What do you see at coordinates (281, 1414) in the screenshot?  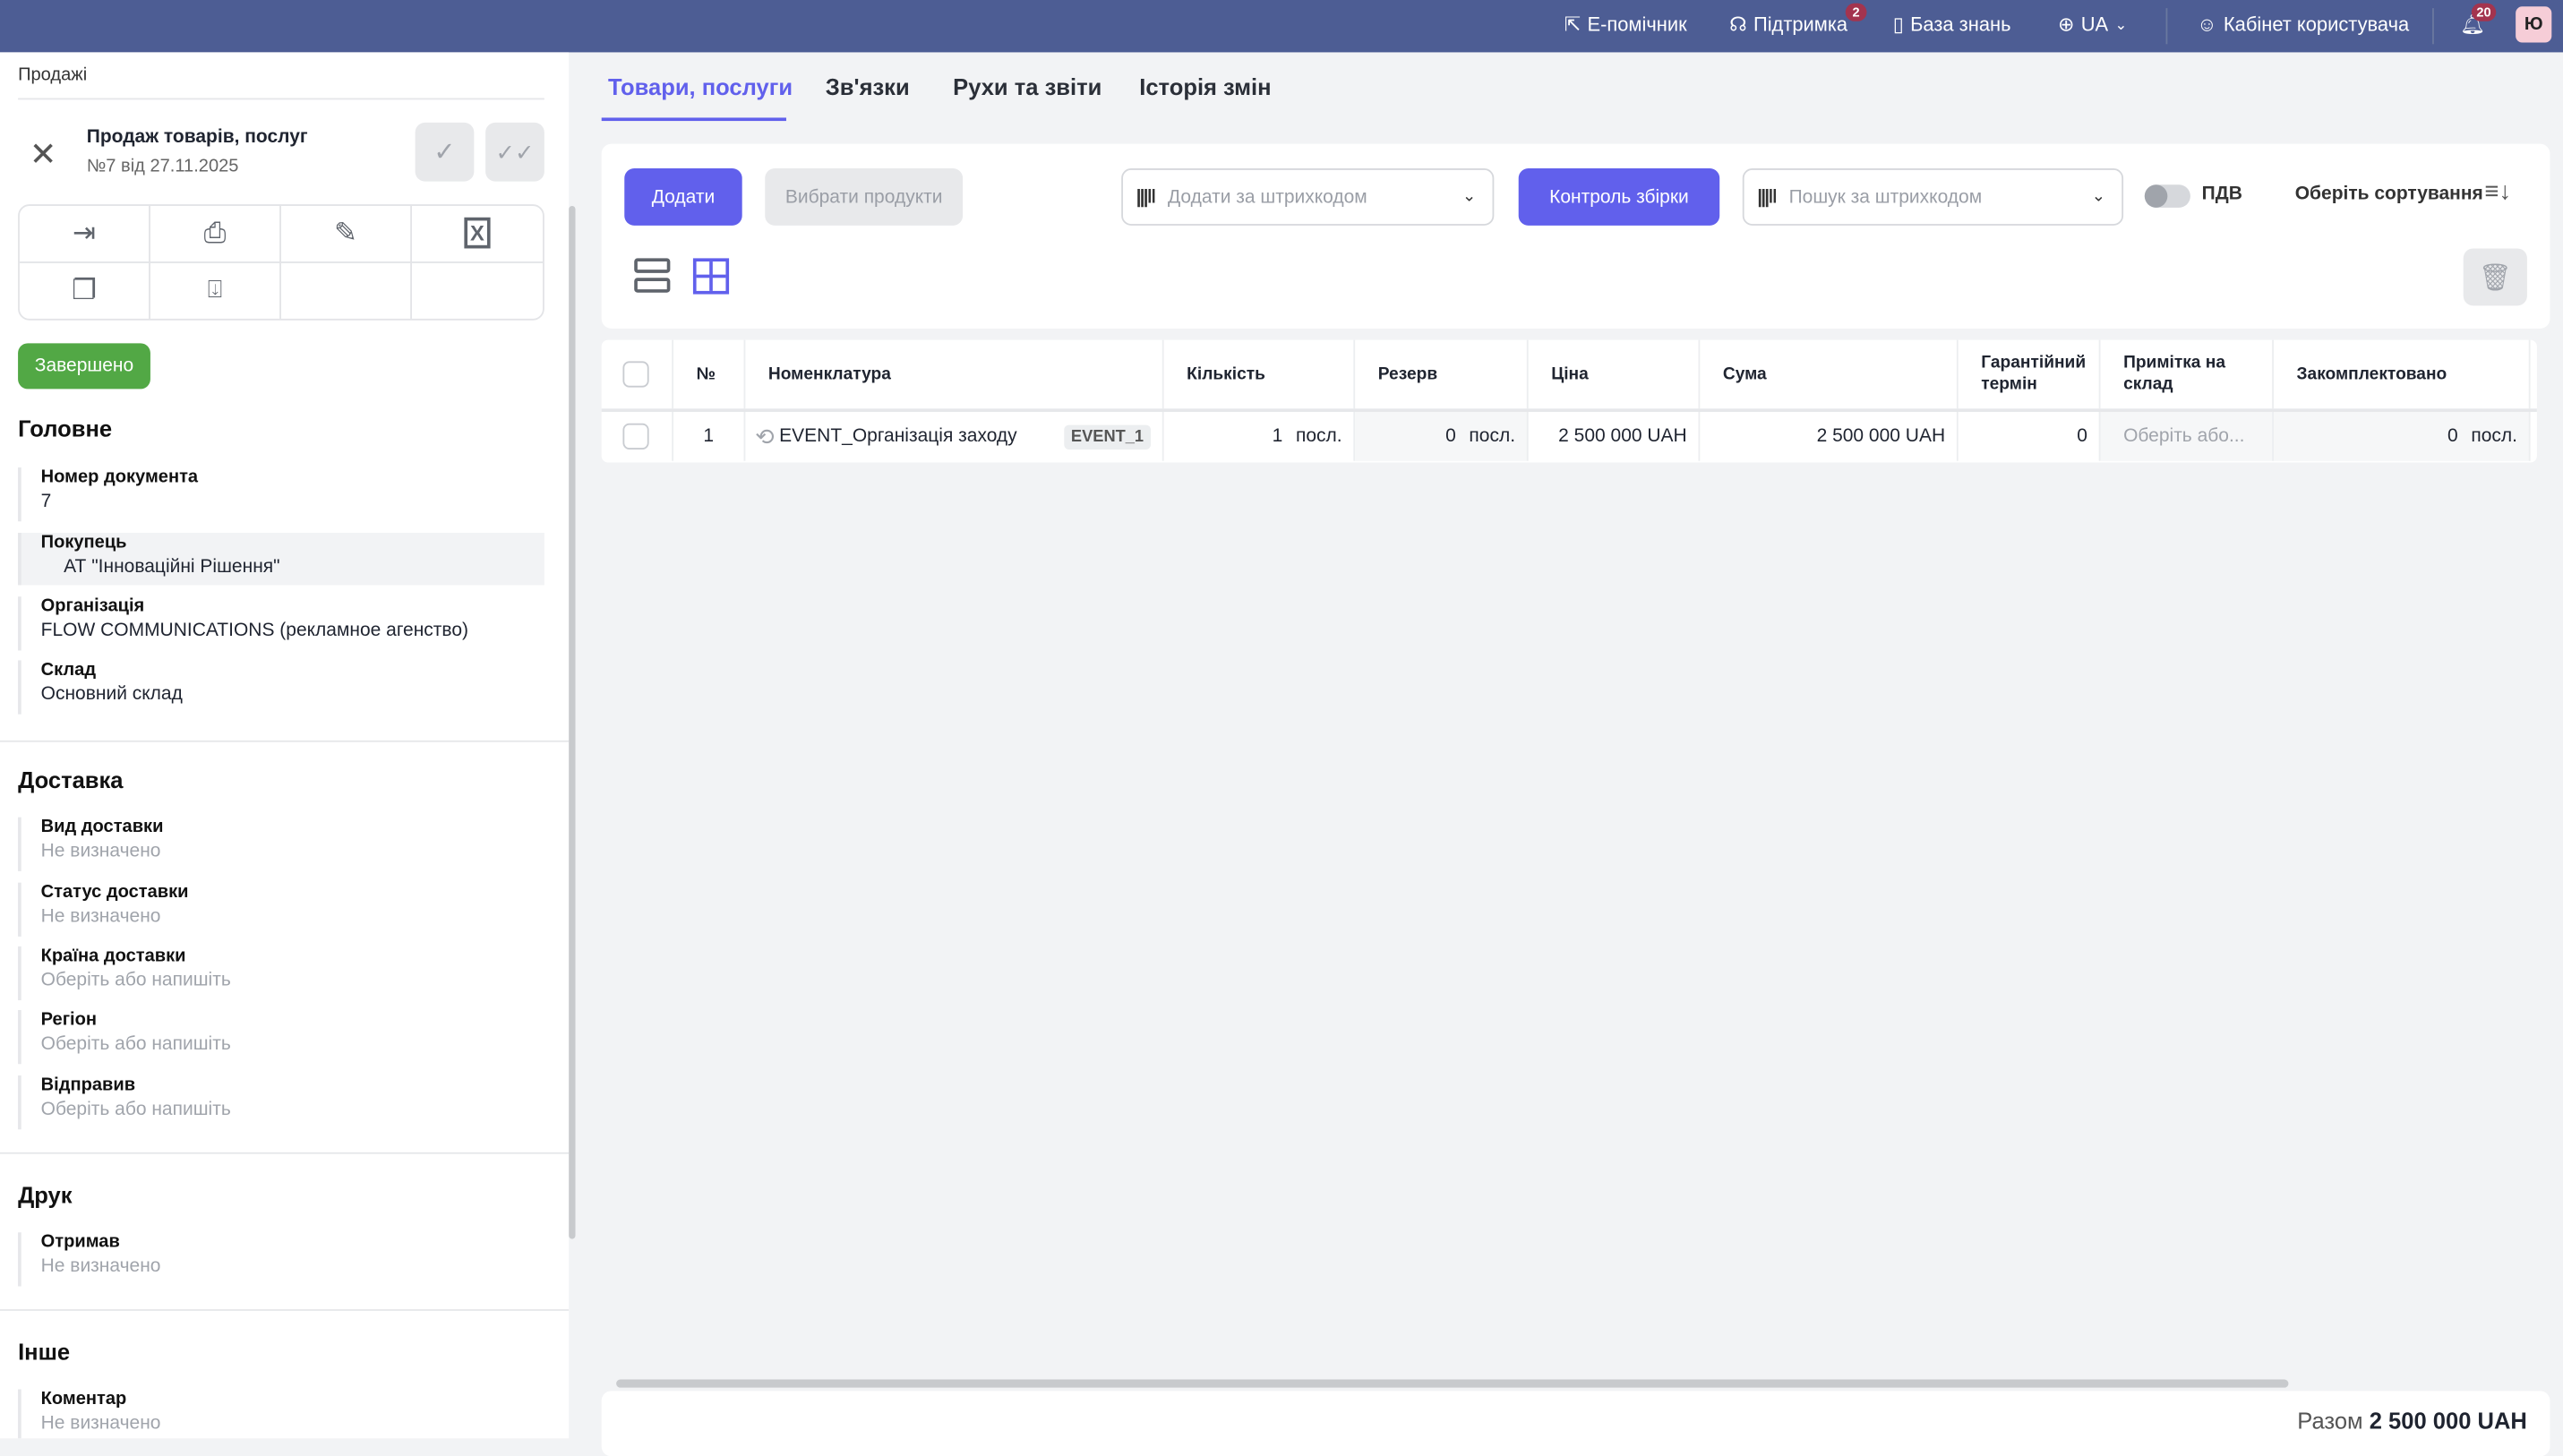 I see `field-comment: Коментар Не визначено` at bounding box center [281, 1414].